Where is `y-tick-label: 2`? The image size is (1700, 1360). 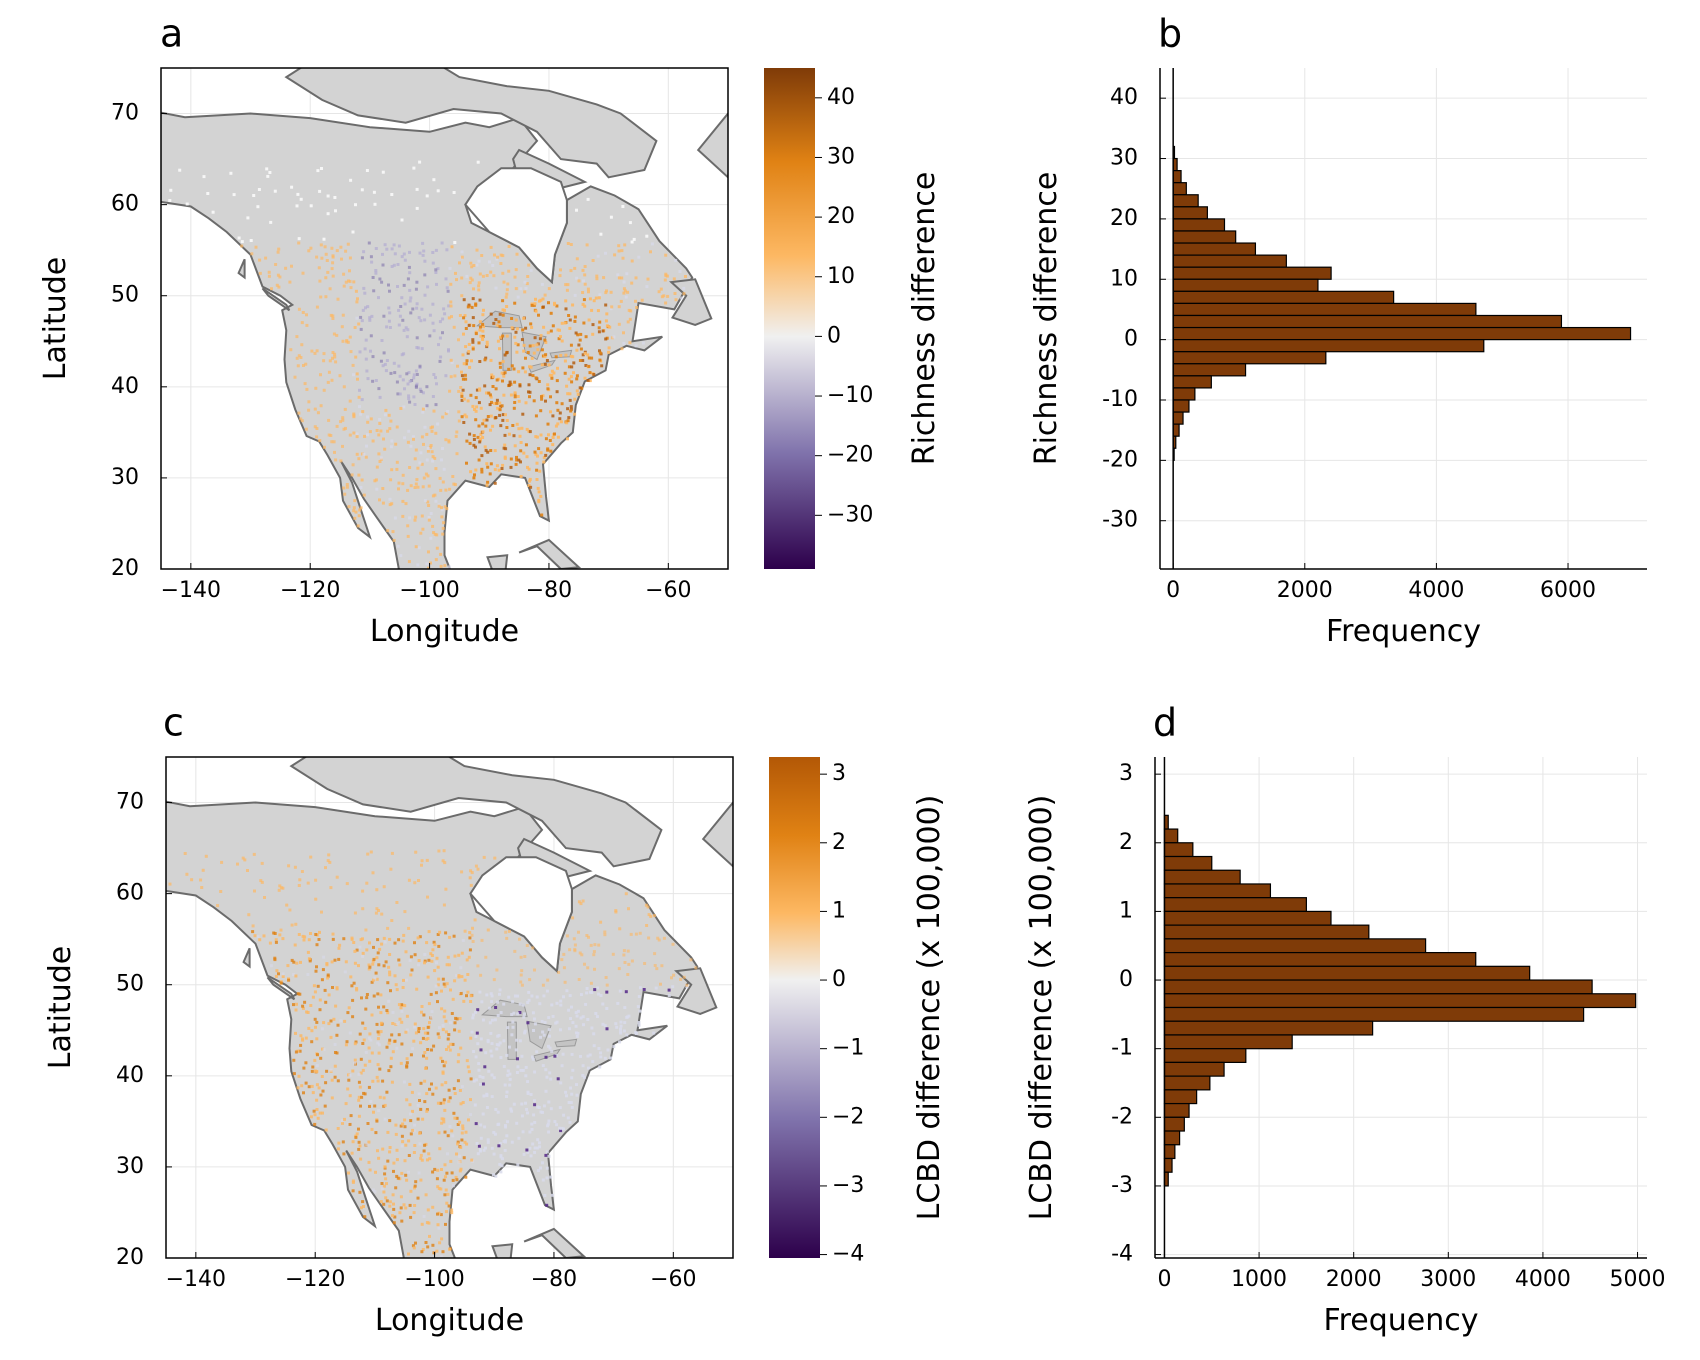 y-tick-label: 2 is located at coordinates (1126, 842).